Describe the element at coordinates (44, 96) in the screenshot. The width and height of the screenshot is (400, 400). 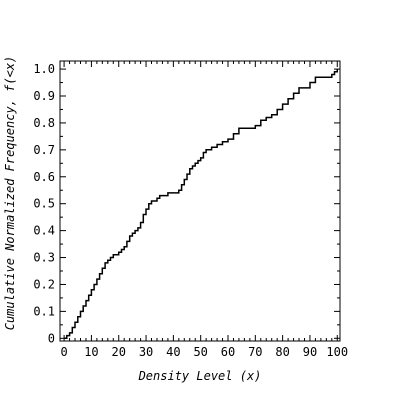
I see `y-tick-label: 0.9` at that location.